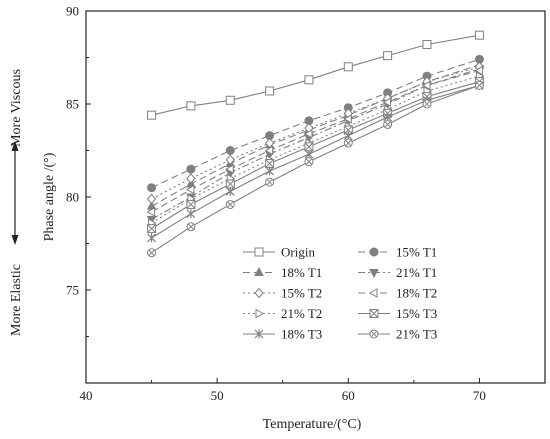 Image resolution: width=550 pixels, height=439 pixels. What do you see at coordinates (72, 197) in the screenshot?
I see `y-tick-label-80: 80` at bounding box center [72, 197].